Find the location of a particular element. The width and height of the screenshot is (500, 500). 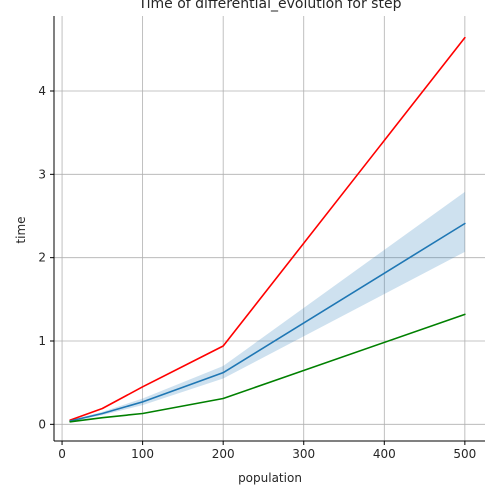

y-tick-label: 2 is located at coordinates (42, 258).